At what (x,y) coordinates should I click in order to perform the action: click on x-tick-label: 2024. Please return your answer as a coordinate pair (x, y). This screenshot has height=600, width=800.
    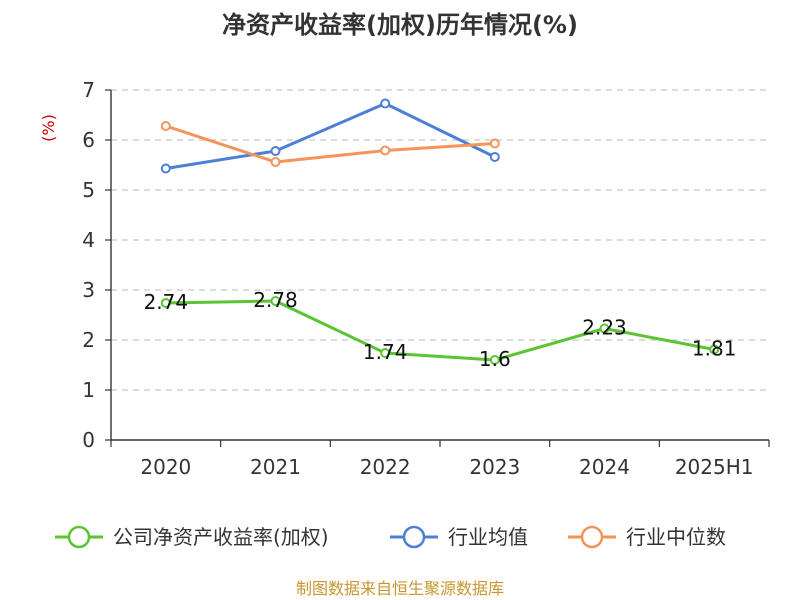
    Looking at the image, I should click on (604, 467).